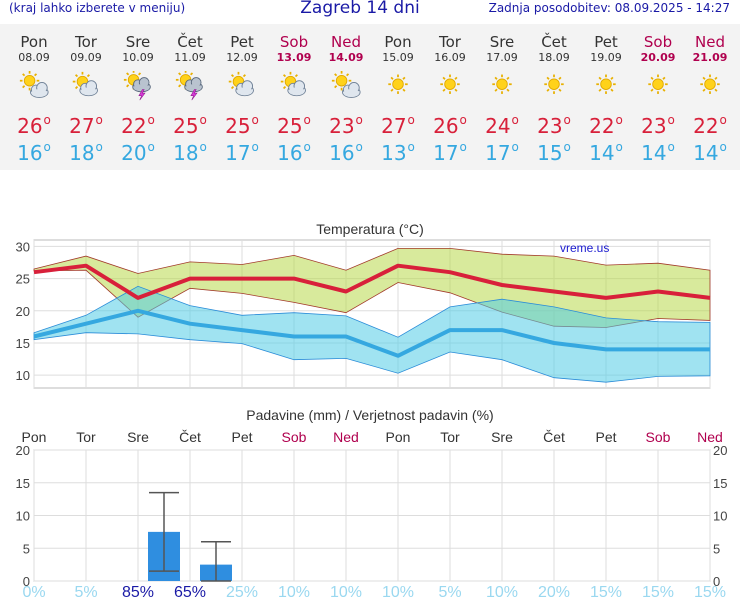 The image size is (740, 600). I want to click on precip-day-label: Čet, so click(190, 437).